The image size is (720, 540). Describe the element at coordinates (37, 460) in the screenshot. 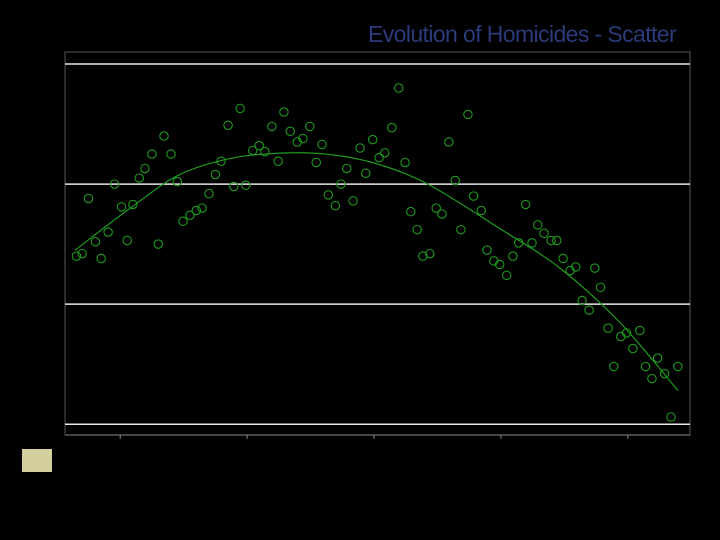

I see `legend-swatch` at that location.